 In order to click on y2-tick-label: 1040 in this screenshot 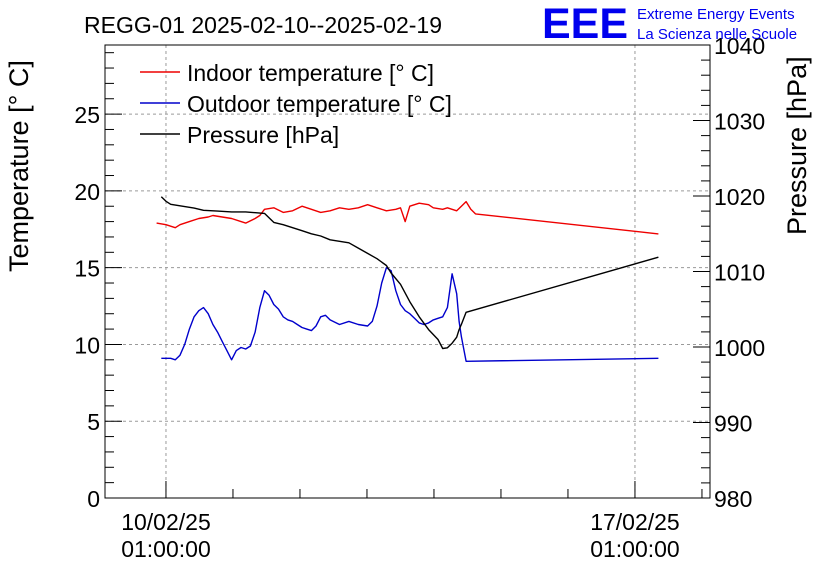, I will do `click(739, 46)`.